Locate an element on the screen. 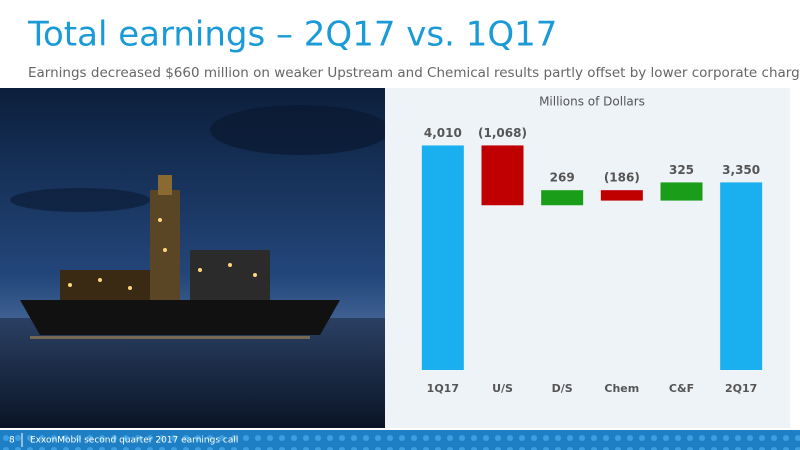 This screenshot has height=450, width=800. data-label: (186) is located at coordinates (622, 178).